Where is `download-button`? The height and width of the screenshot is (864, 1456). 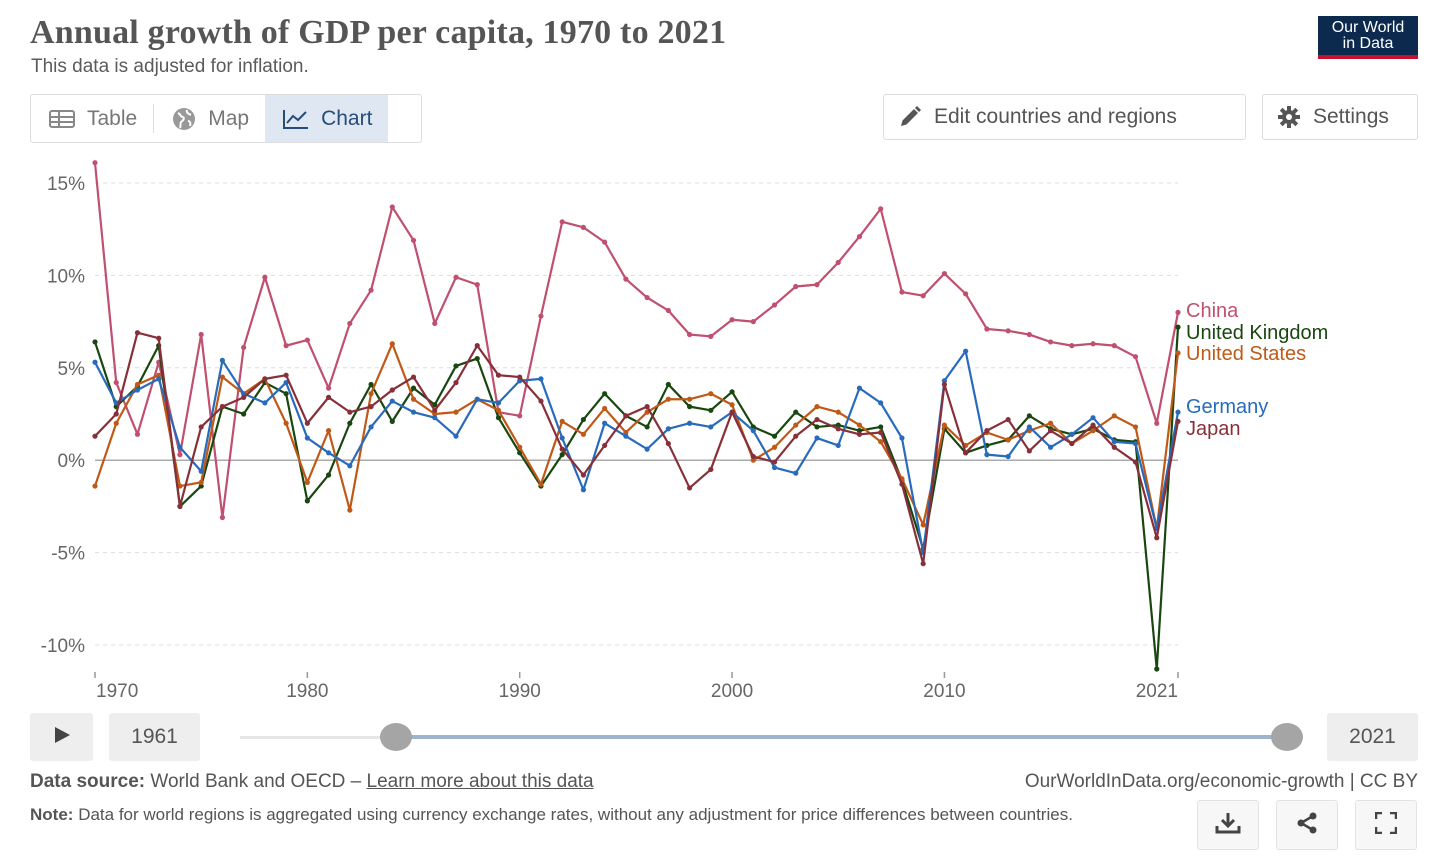 download-button is located at coordinates (1228, 825).